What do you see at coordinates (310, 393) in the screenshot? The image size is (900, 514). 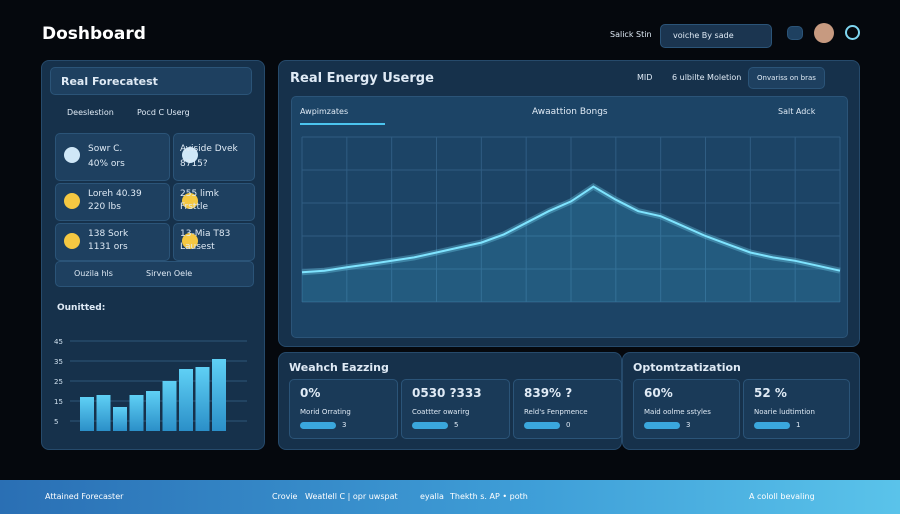 I see `stat-value: 0%` at bounding box center [310, 393].